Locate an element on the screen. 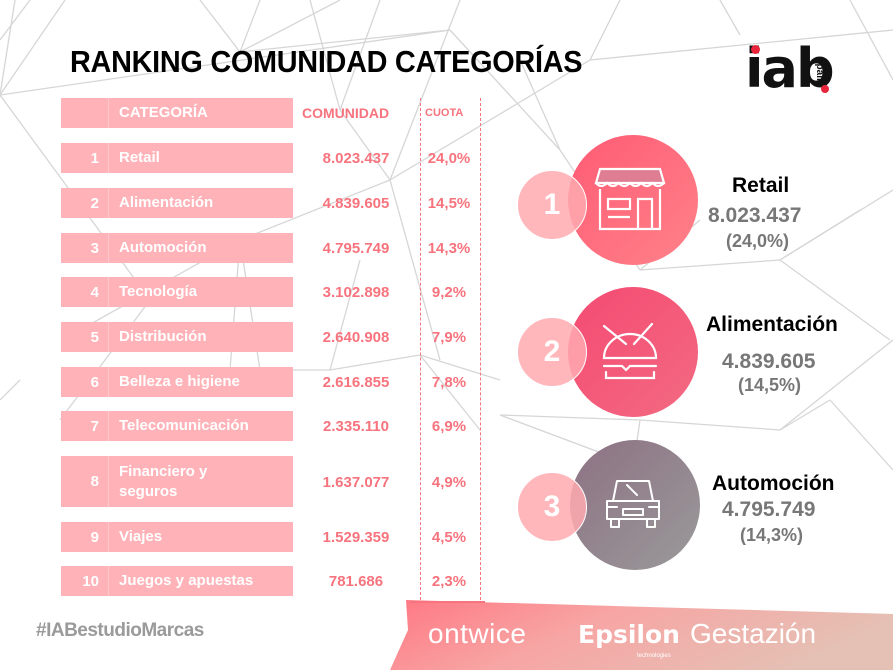 This screenshot has height=670, width=893. table-row: 8 Financiero y seguros is located at coordinates (177, 481).